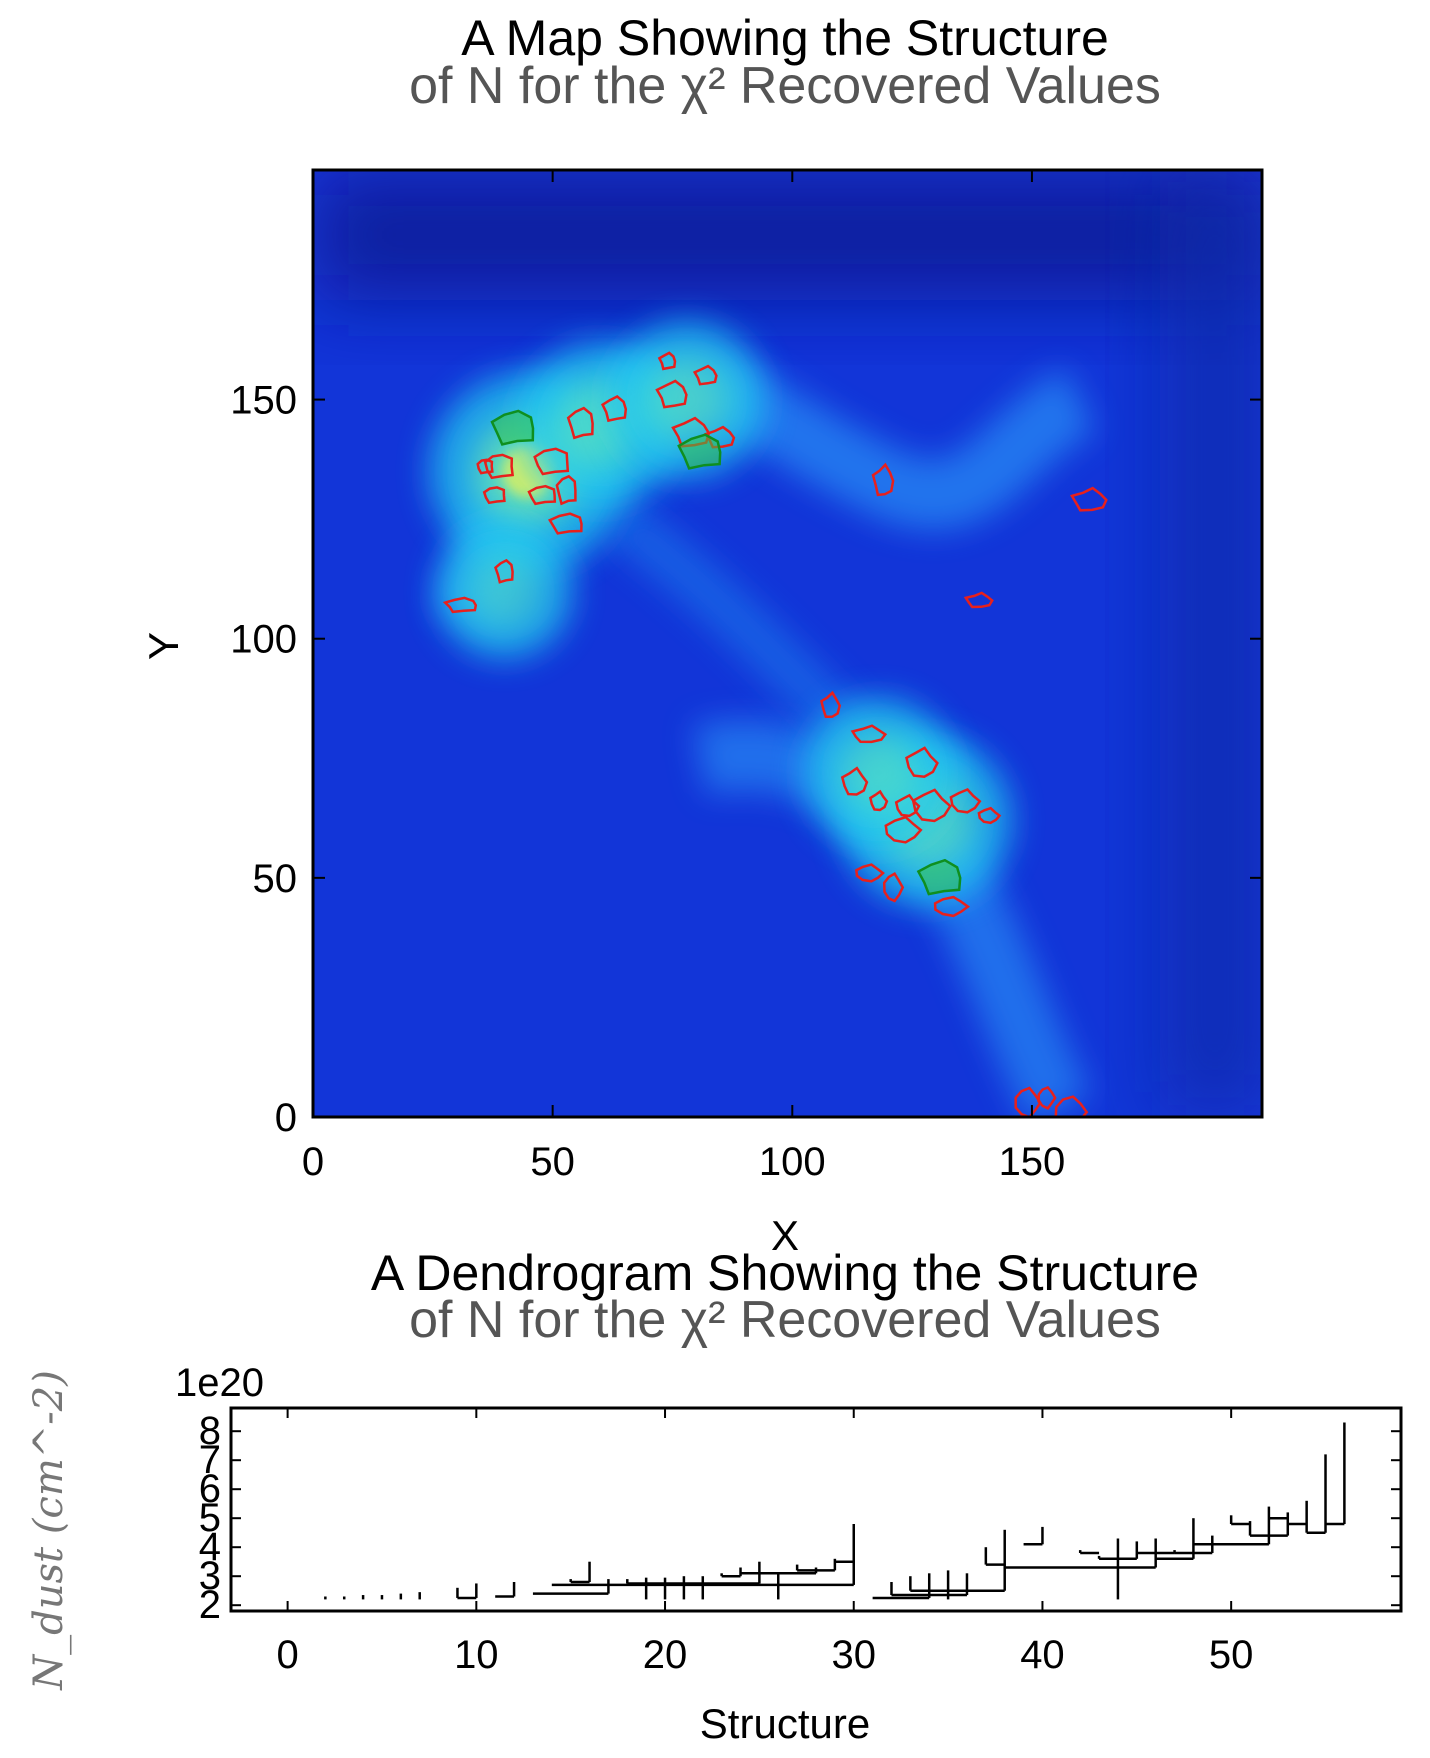 This screenshot has height=1758, width=1430. Describe the element at coordinates (275, 879) in the screenshot. I see `map-y-tick-label: 50` at that location.